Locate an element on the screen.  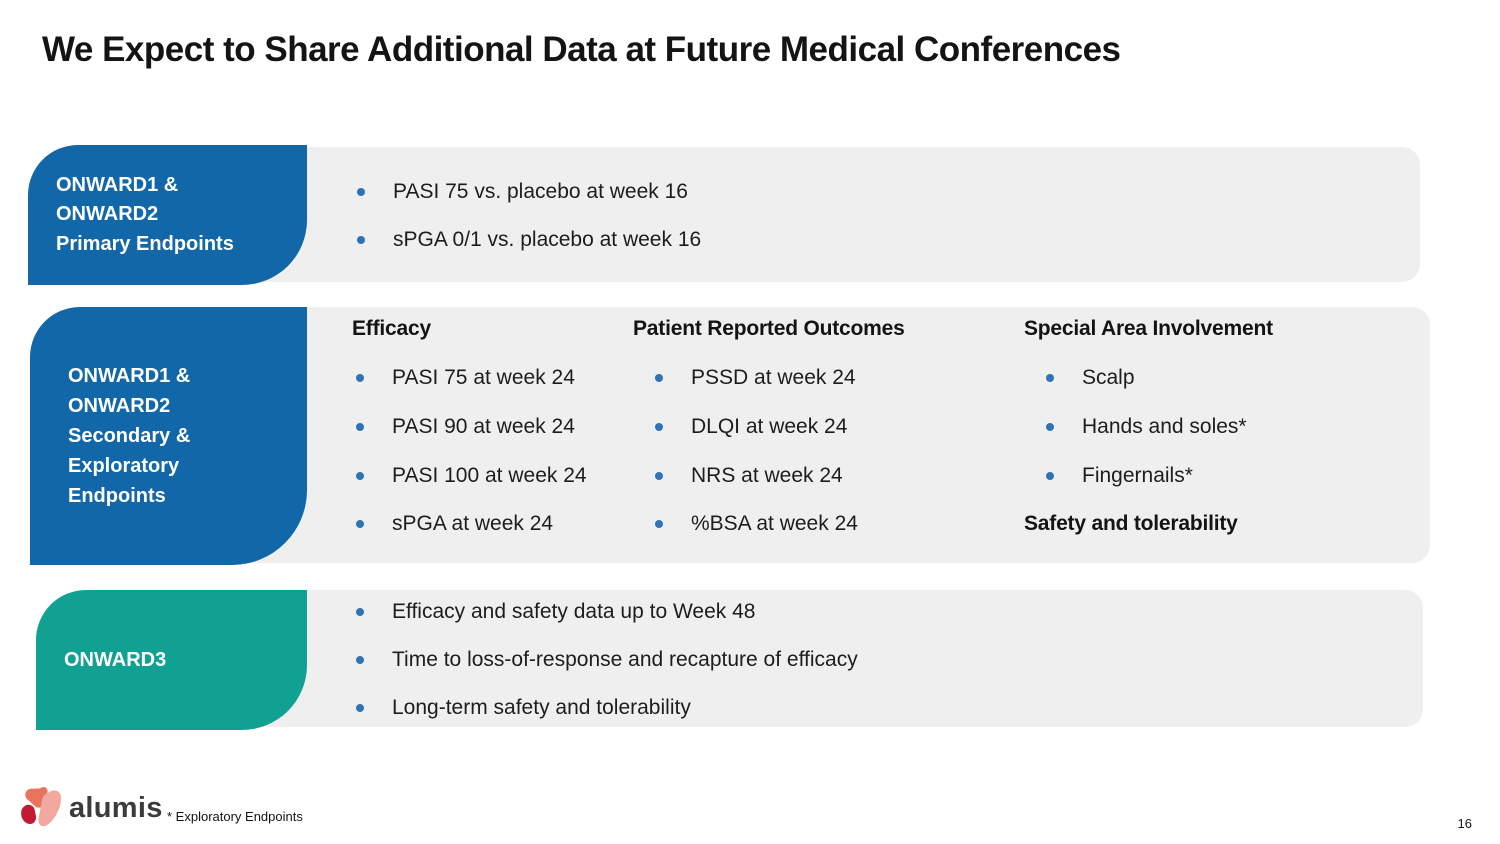
list-item: Fingernails* is located at coordinates (1146, 475).